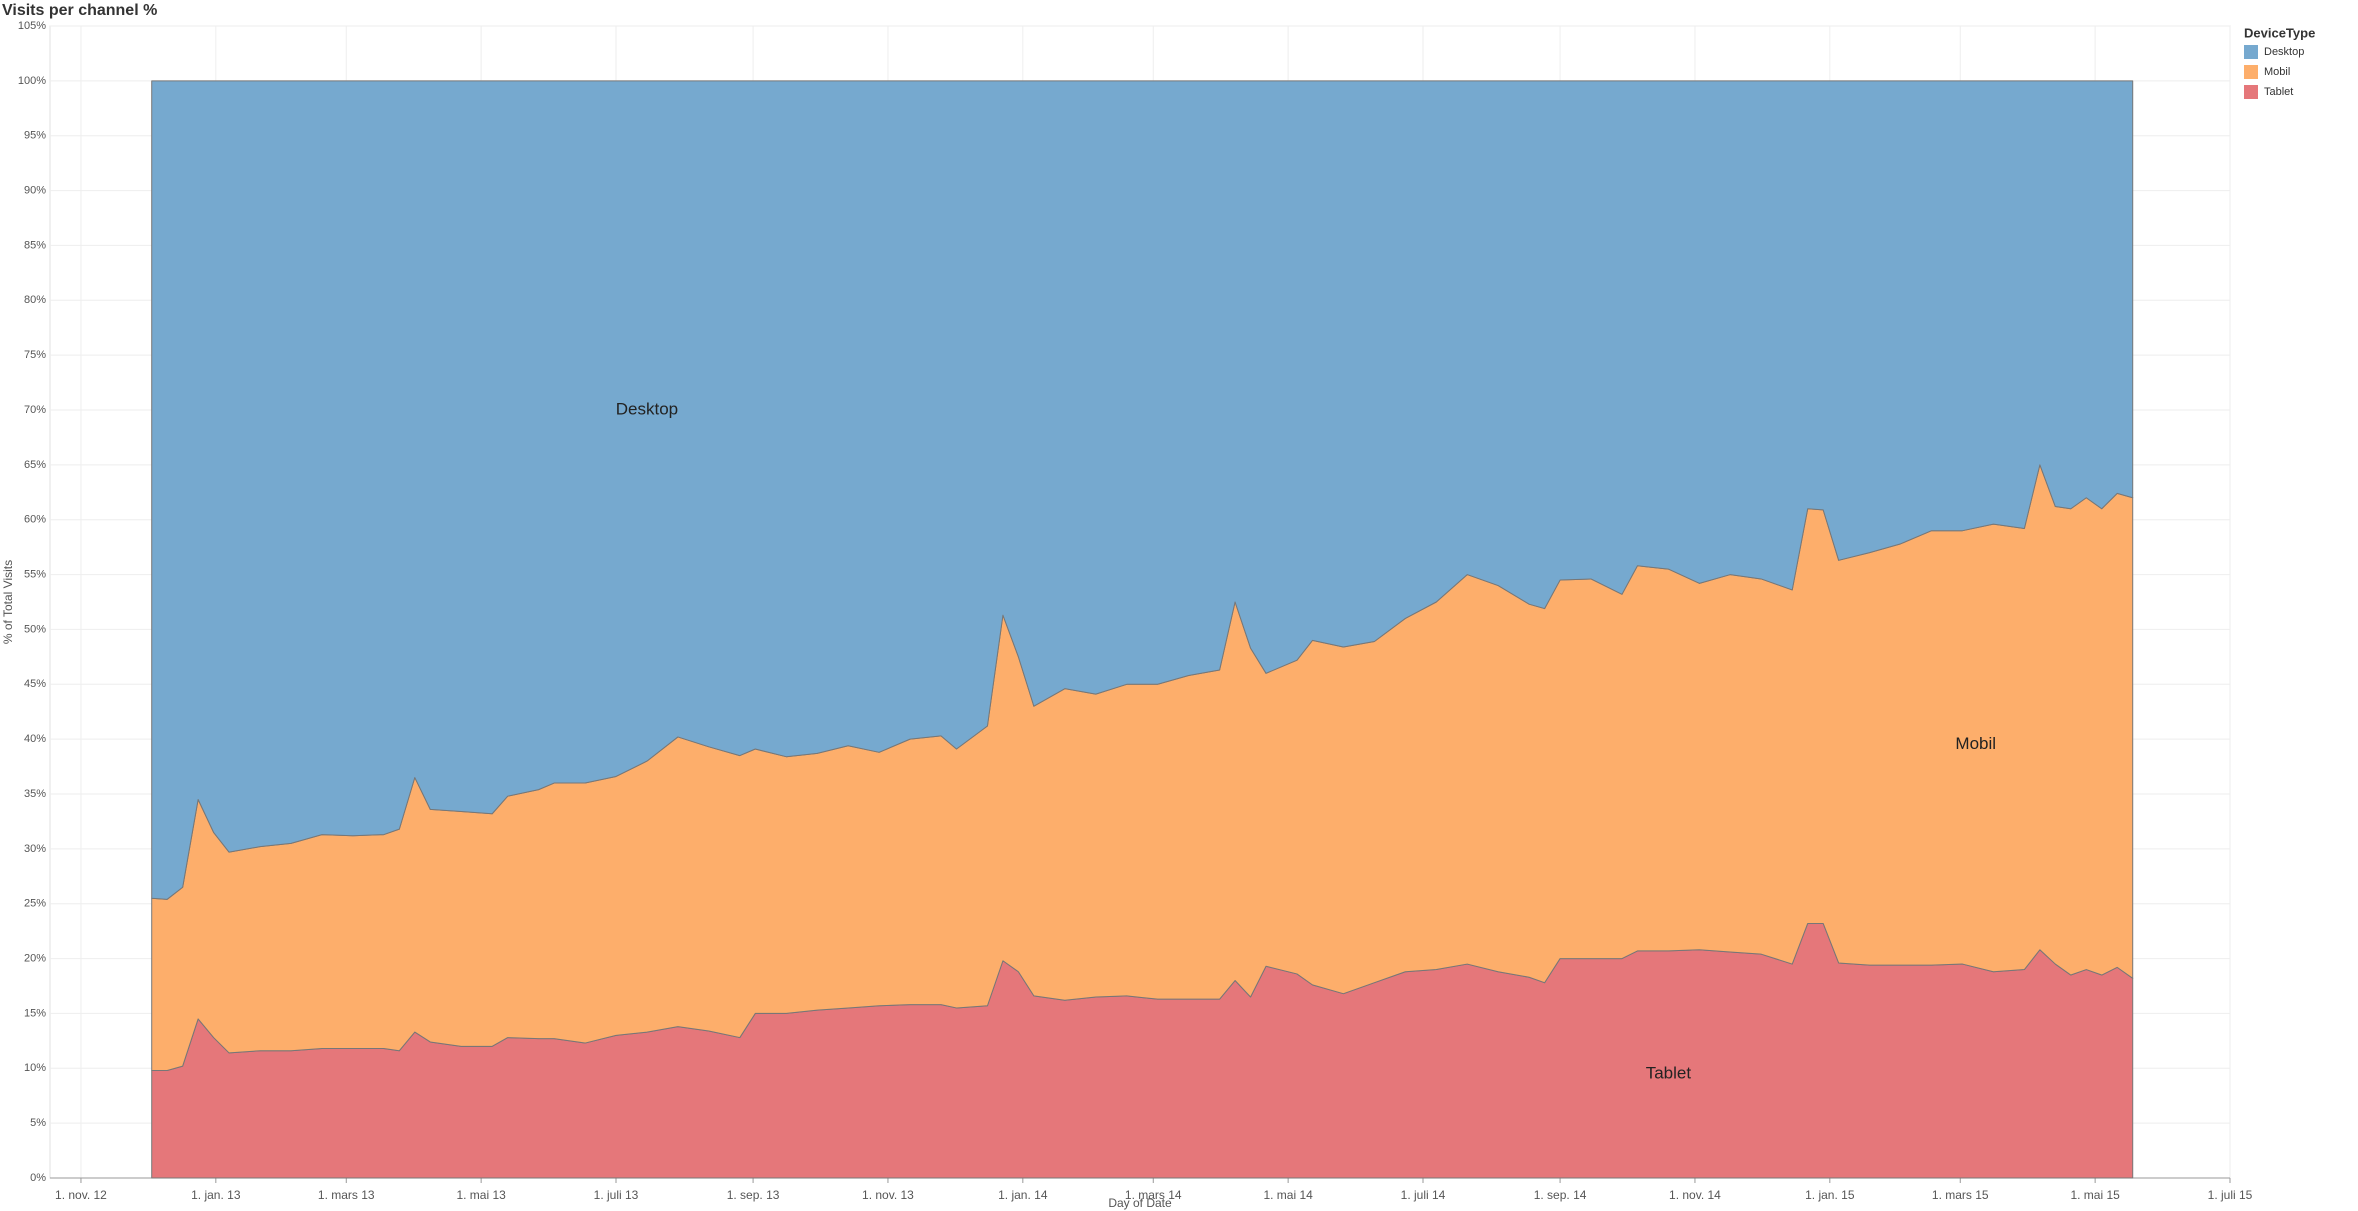  I want to click on y-tick-label: 50%, so click(35, 629).